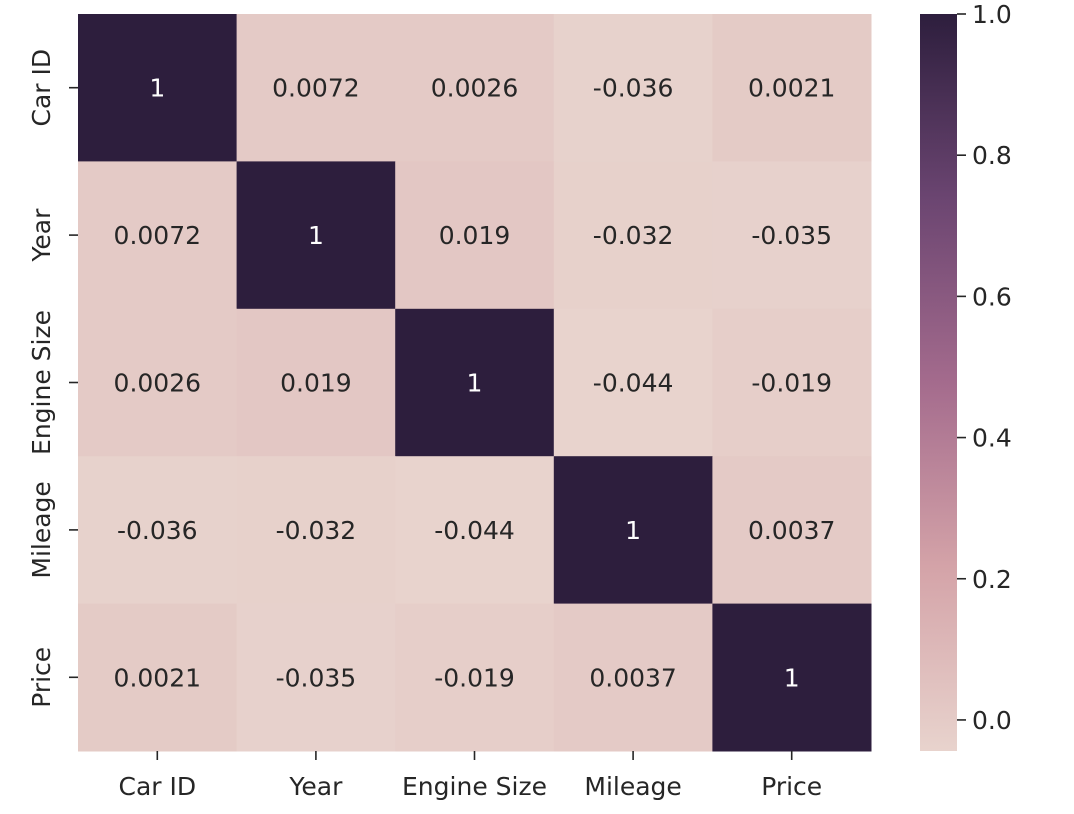 The image size is (1074, 814). What do you see at coordinates (992, 720) in the screenshot?
I see `colorbar-tick-label: 0.0` at bounding box center [992, 720].